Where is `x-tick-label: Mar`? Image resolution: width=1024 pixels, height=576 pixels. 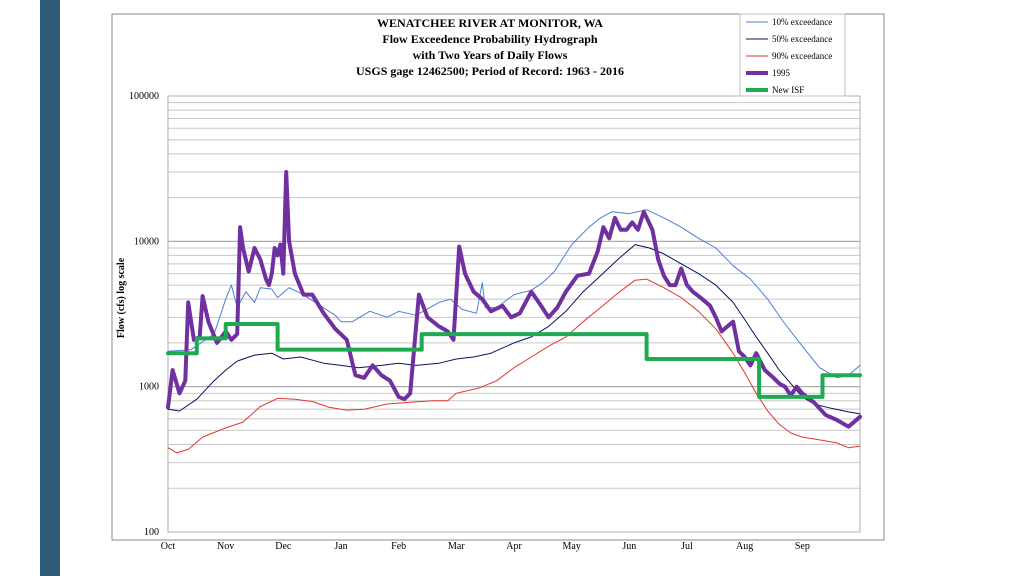
x-tick-label: Mar is located at coordinates (456, 546).